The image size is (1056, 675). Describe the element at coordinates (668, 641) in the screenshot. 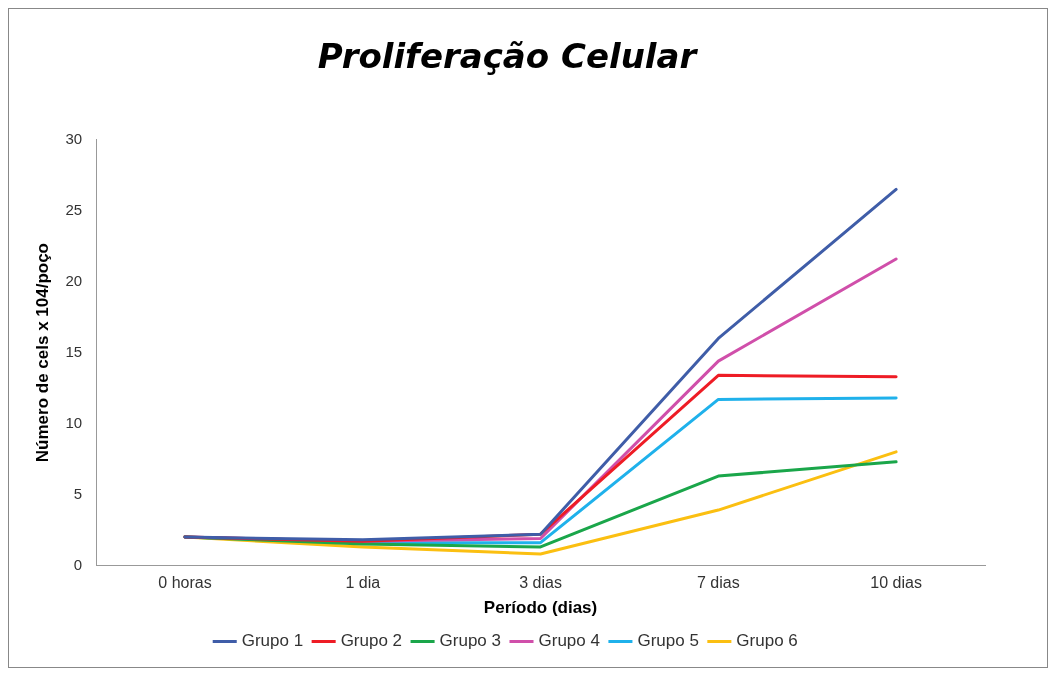

I see `legend-label: Grupo 5` at that location.